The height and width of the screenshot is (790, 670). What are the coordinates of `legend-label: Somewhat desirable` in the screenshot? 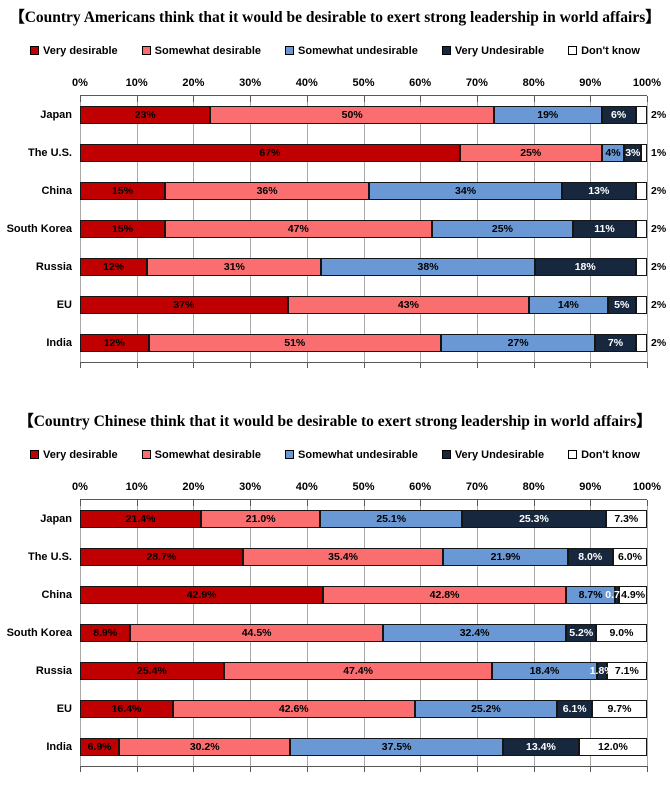 It's located at (208, 454).